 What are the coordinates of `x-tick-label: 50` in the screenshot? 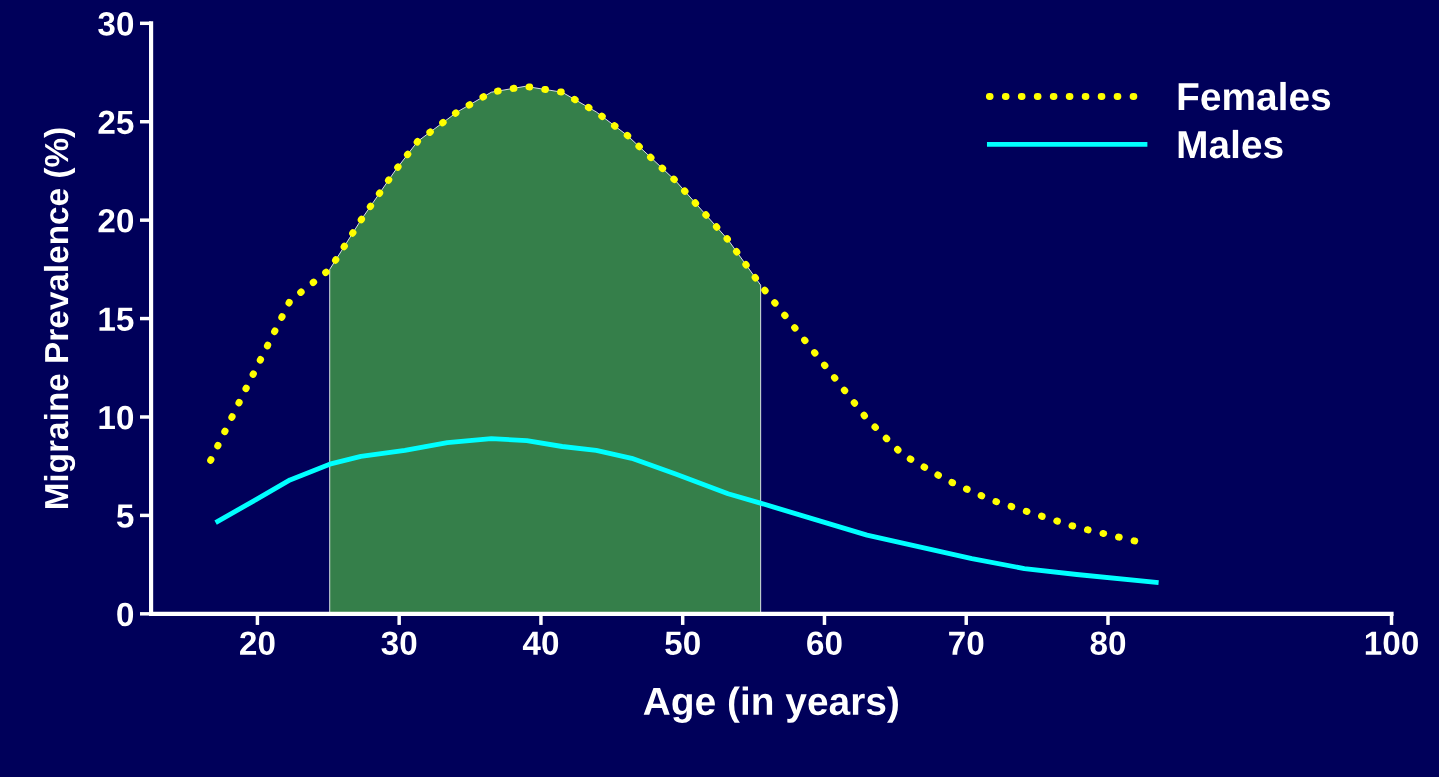 It's located at (682, 643).